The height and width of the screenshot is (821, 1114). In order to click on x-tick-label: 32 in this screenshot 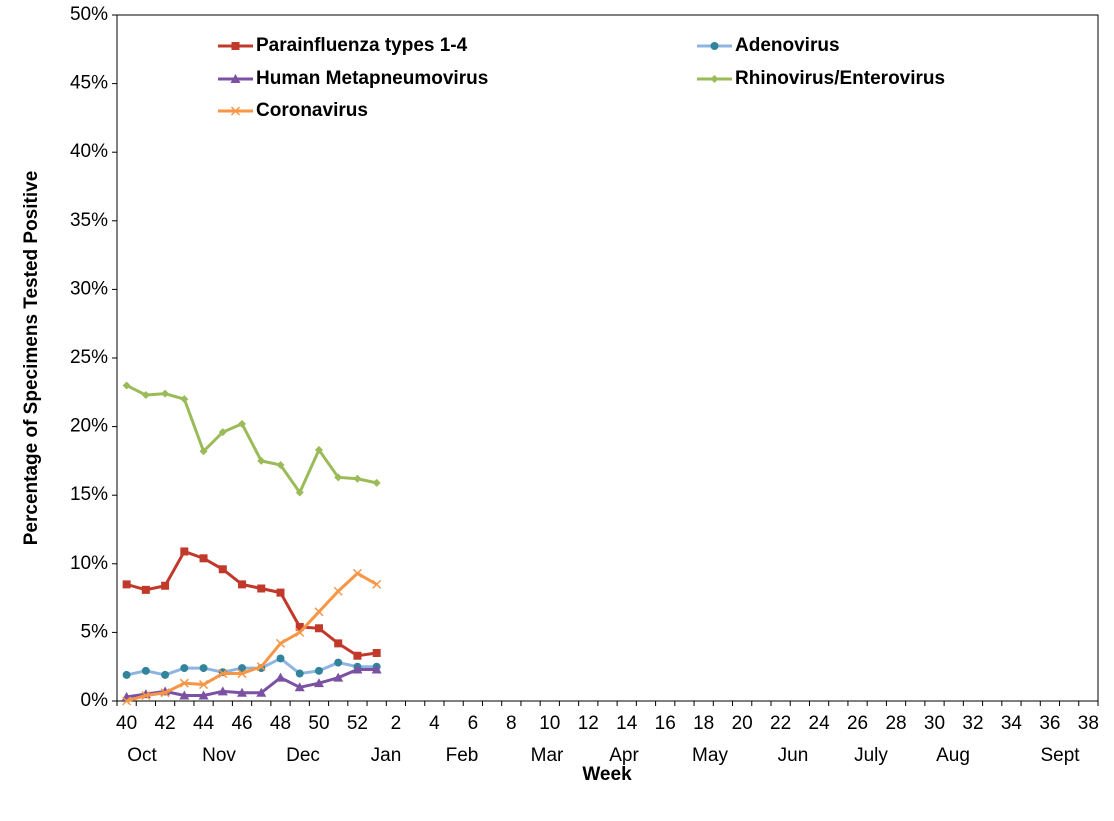, I will do `click(972, 723)`.